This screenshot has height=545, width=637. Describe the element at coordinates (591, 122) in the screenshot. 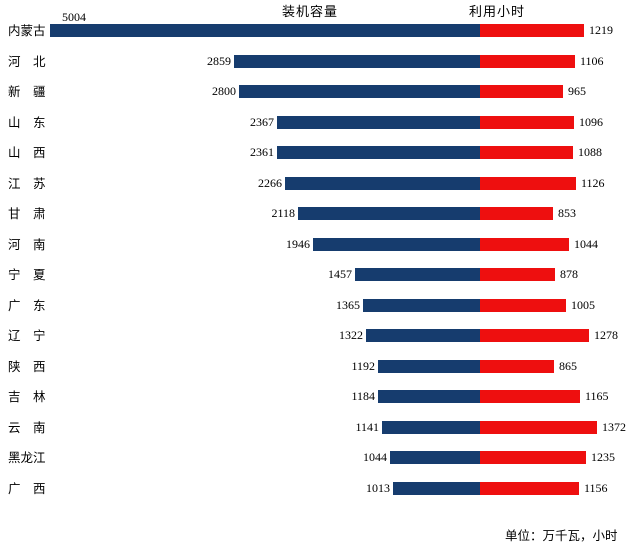

I see `hours-value: 1096` at that location.